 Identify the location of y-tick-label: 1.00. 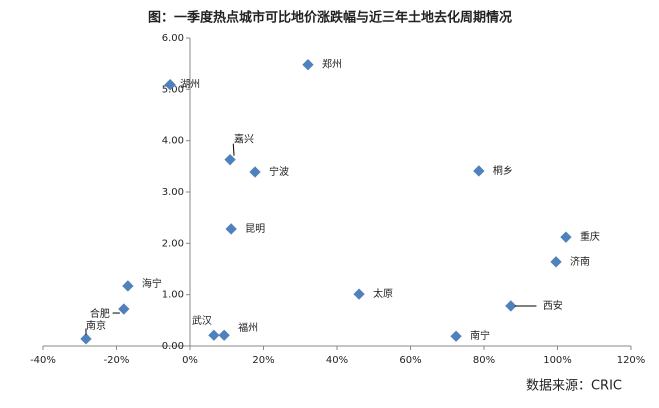
(173, 295).